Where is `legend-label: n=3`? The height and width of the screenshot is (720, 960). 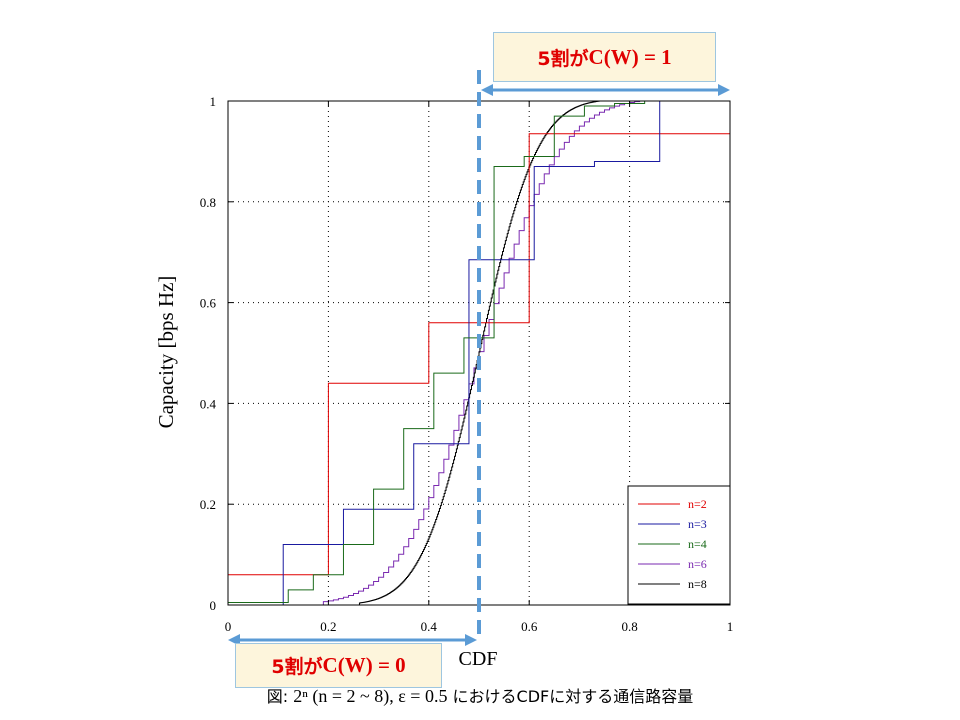
legend-label: n=3 is located at coordinates (697, 524).